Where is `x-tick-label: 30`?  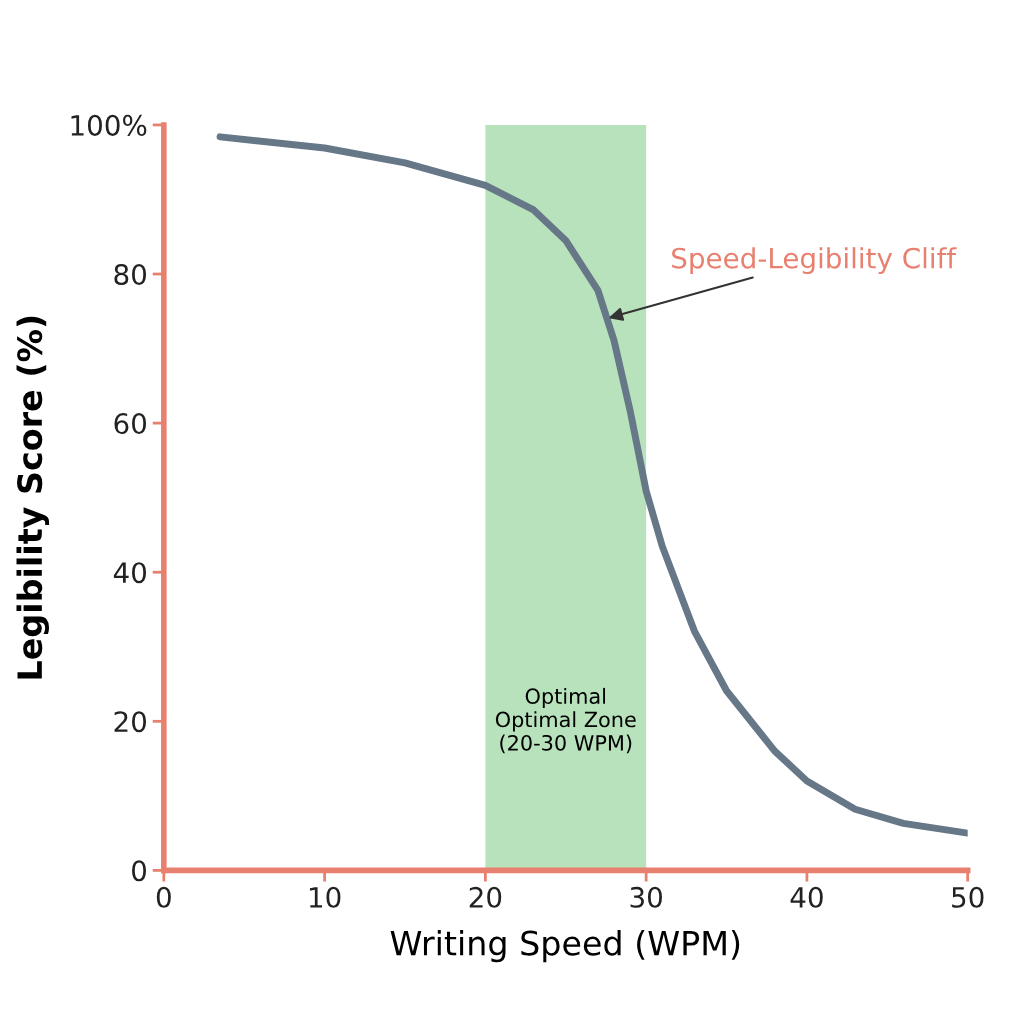 x-tick-label: 30 is located at coordinates (646, 897).